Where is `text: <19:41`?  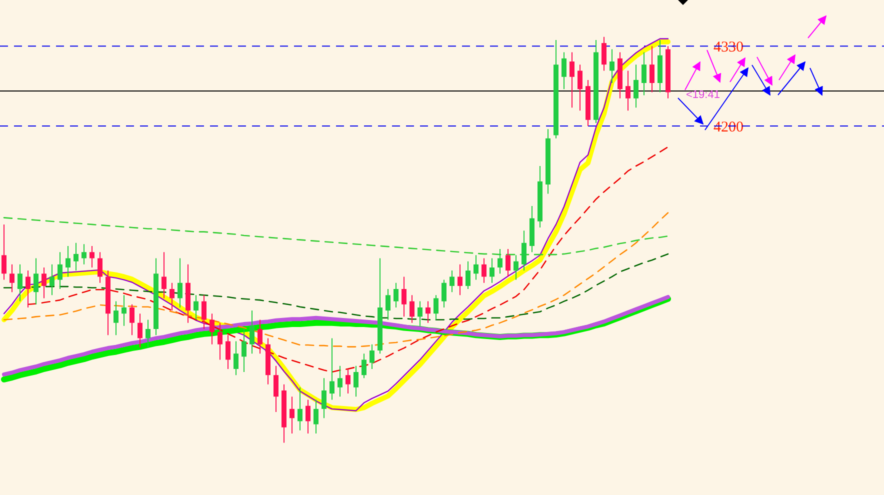 text: <19:41 is located at coordinates (703, 95).